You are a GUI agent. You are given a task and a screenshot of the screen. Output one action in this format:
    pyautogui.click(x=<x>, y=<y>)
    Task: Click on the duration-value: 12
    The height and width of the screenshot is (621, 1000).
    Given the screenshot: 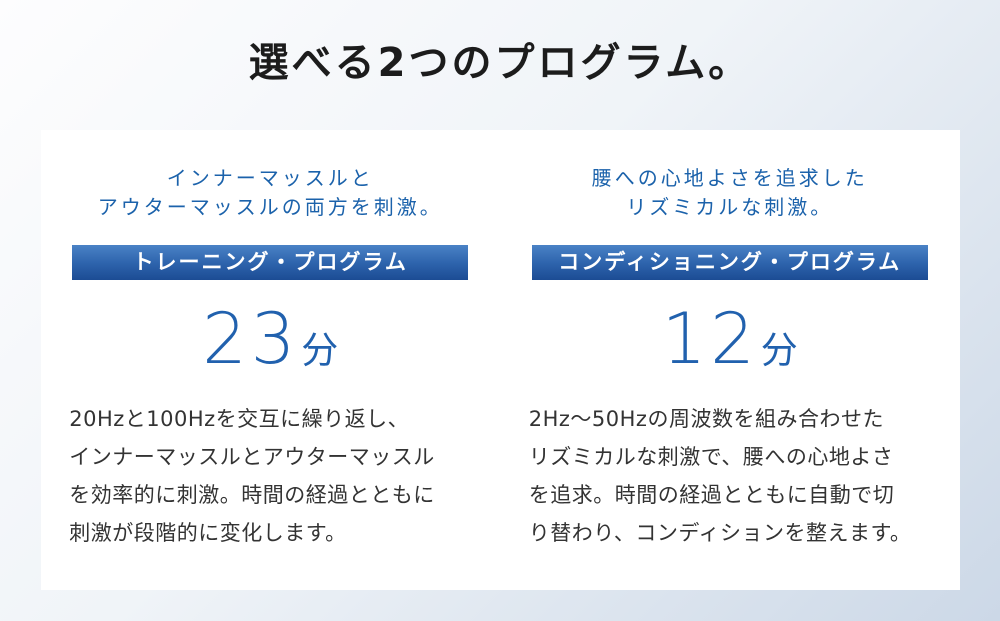 What is the action you would take?
    pyautogui.click(x=710, y=339)
    